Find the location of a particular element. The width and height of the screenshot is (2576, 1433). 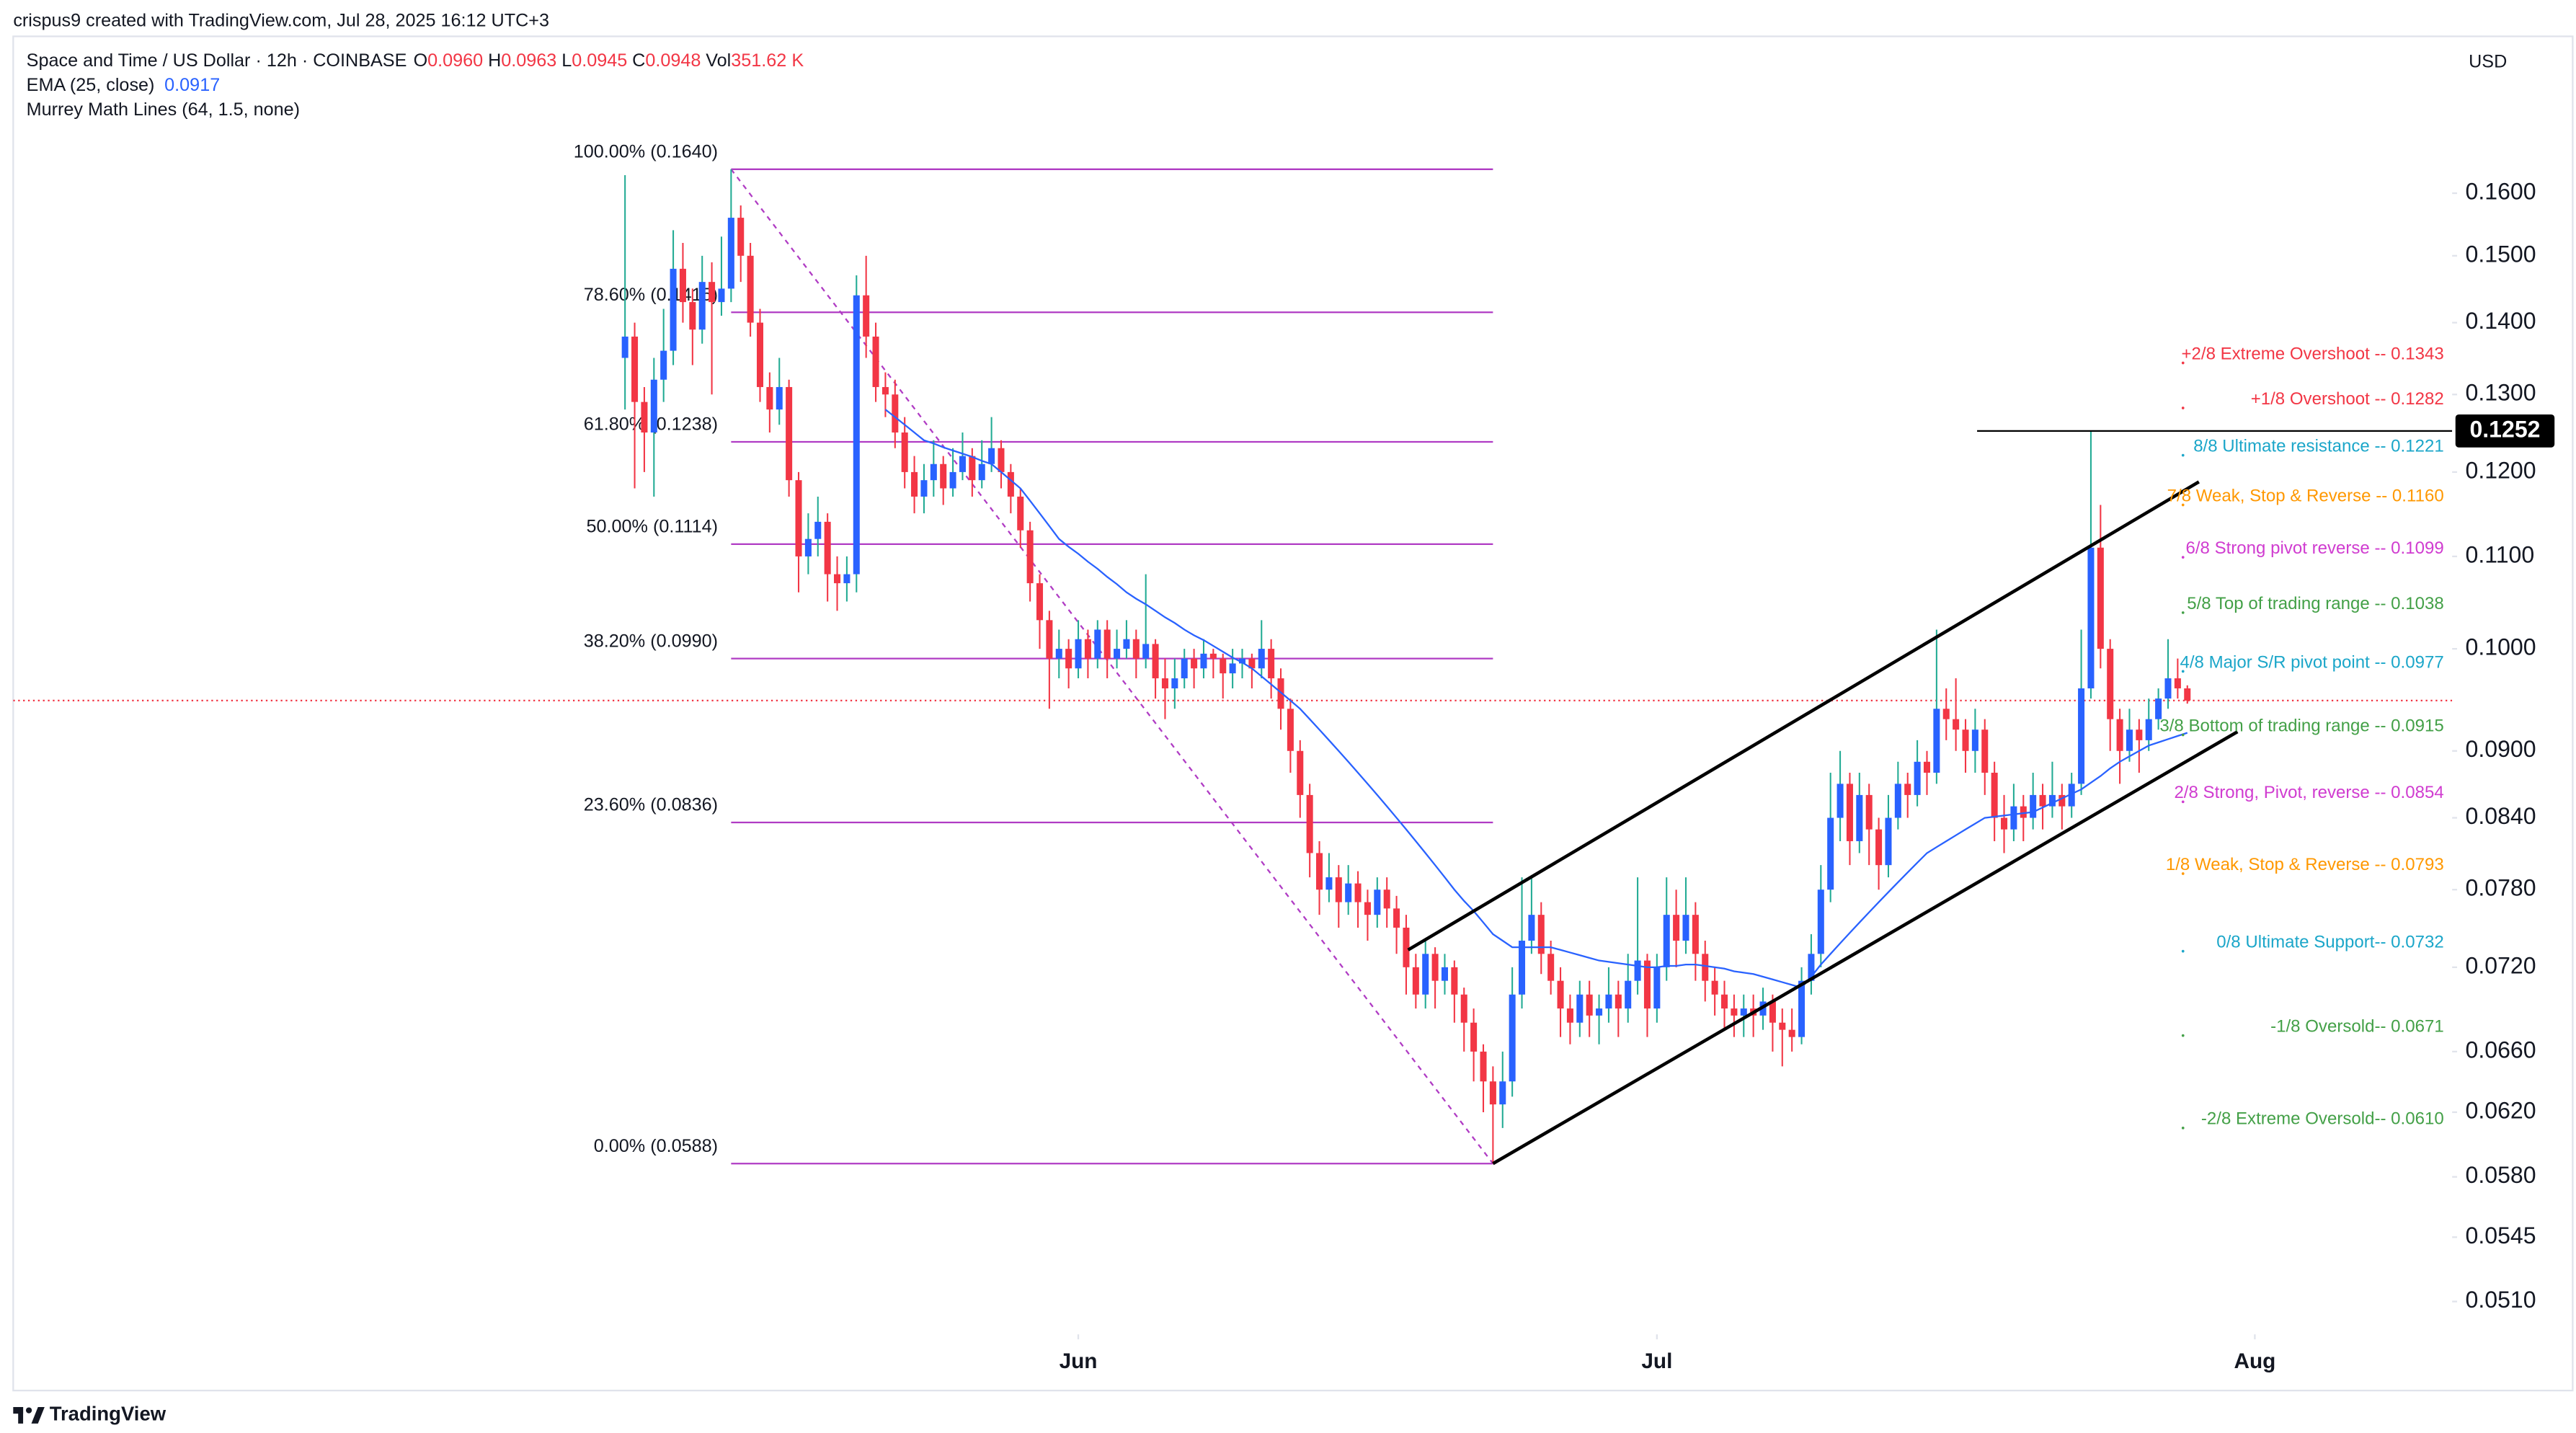

murrey-label: 5/8 Top of trading range -- 0.1038 is located at coordinates (2315, 603).